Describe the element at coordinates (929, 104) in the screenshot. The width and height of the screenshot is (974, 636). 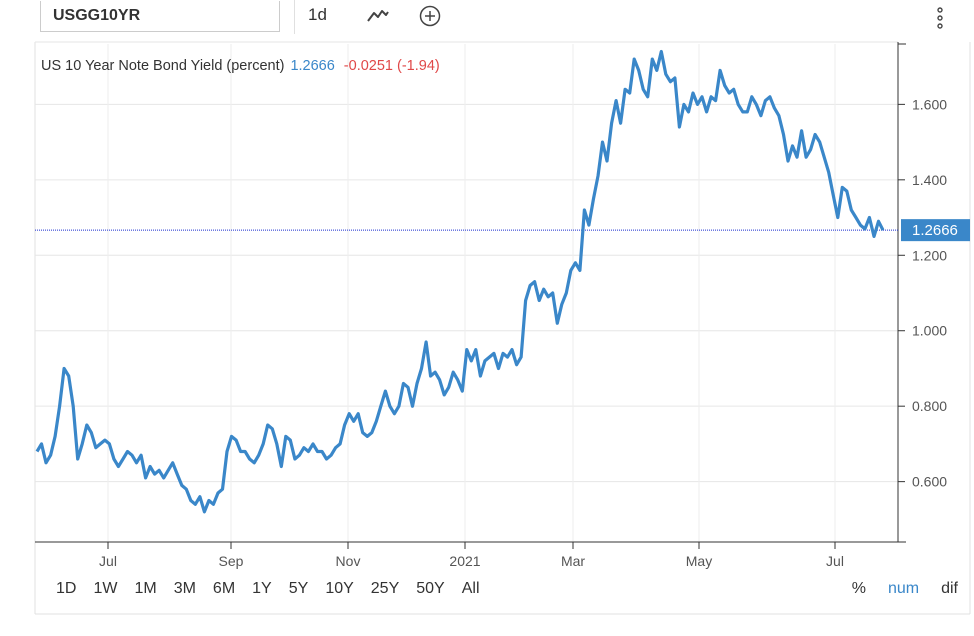
I see `y-tick-label: 1.600` at that location.